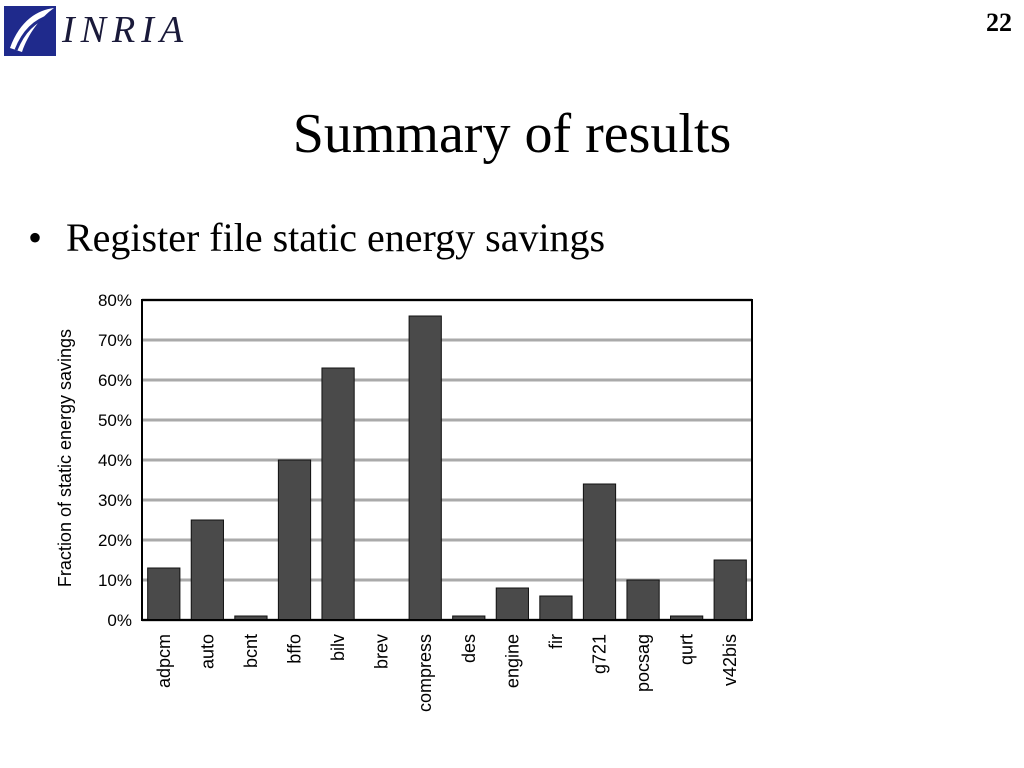  What do you see at coordinates (115, 300) in the screenshot?
I see `y-tick-label: 80%` at bounding box center [115, 300].